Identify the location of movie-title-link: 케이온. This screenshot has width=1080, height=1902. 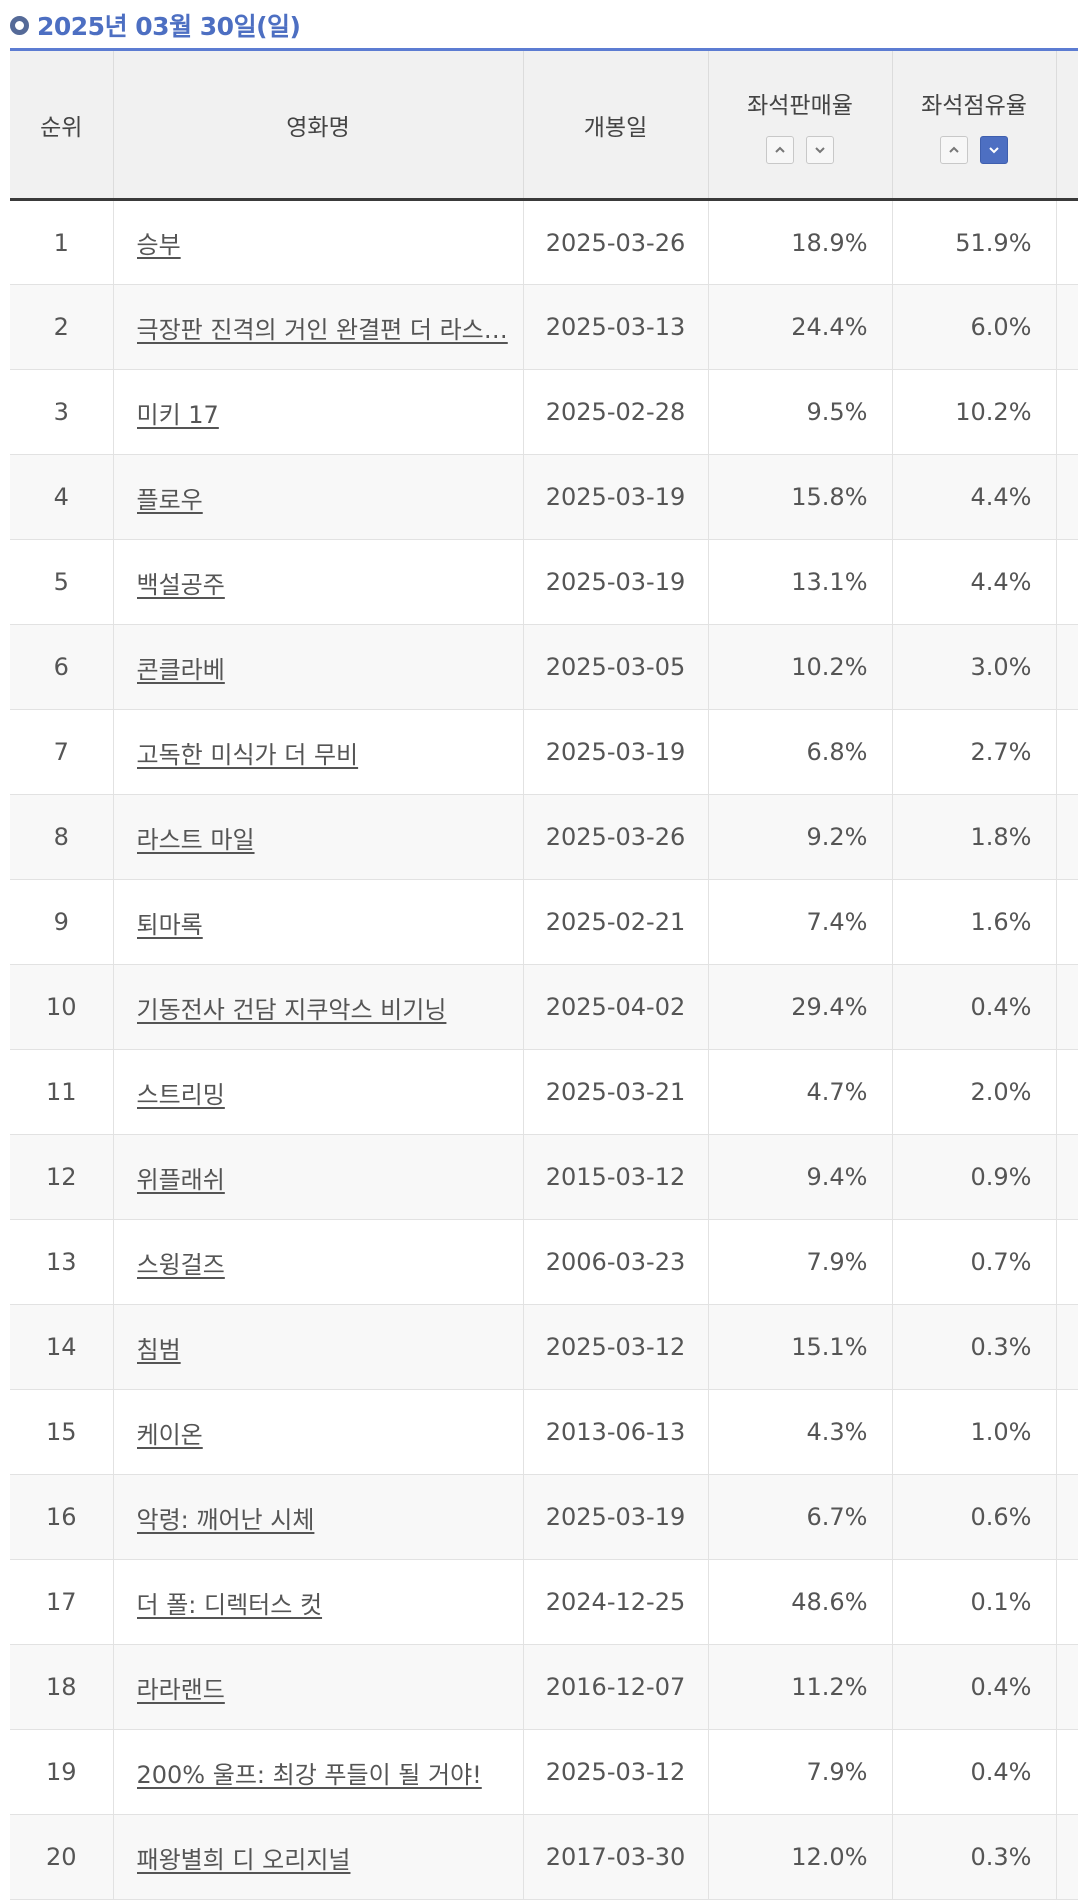
(169, 1434).